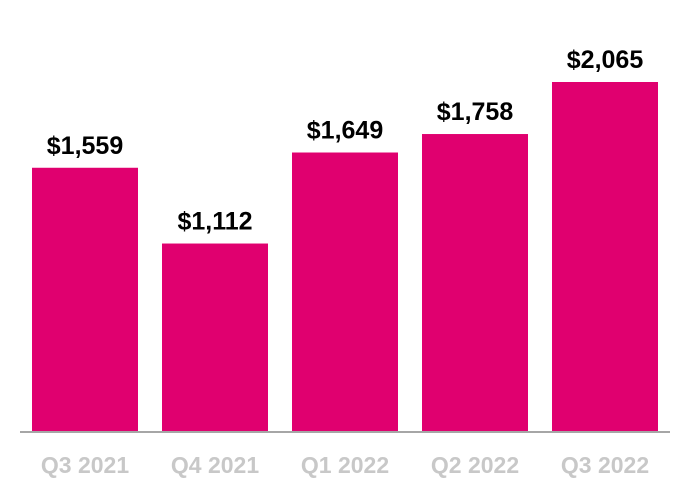  I want to click on value-label-q3-2021: $1,559, so click(85, 146).